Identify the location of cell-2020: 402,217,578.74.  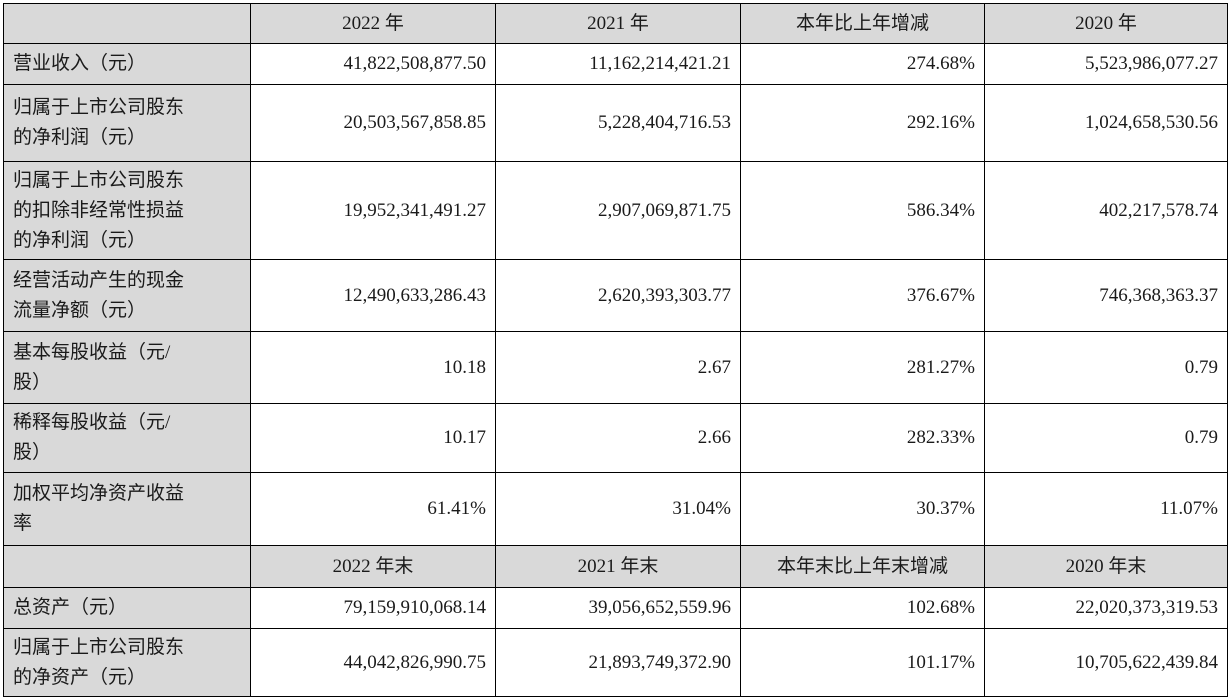
(1106, 210).